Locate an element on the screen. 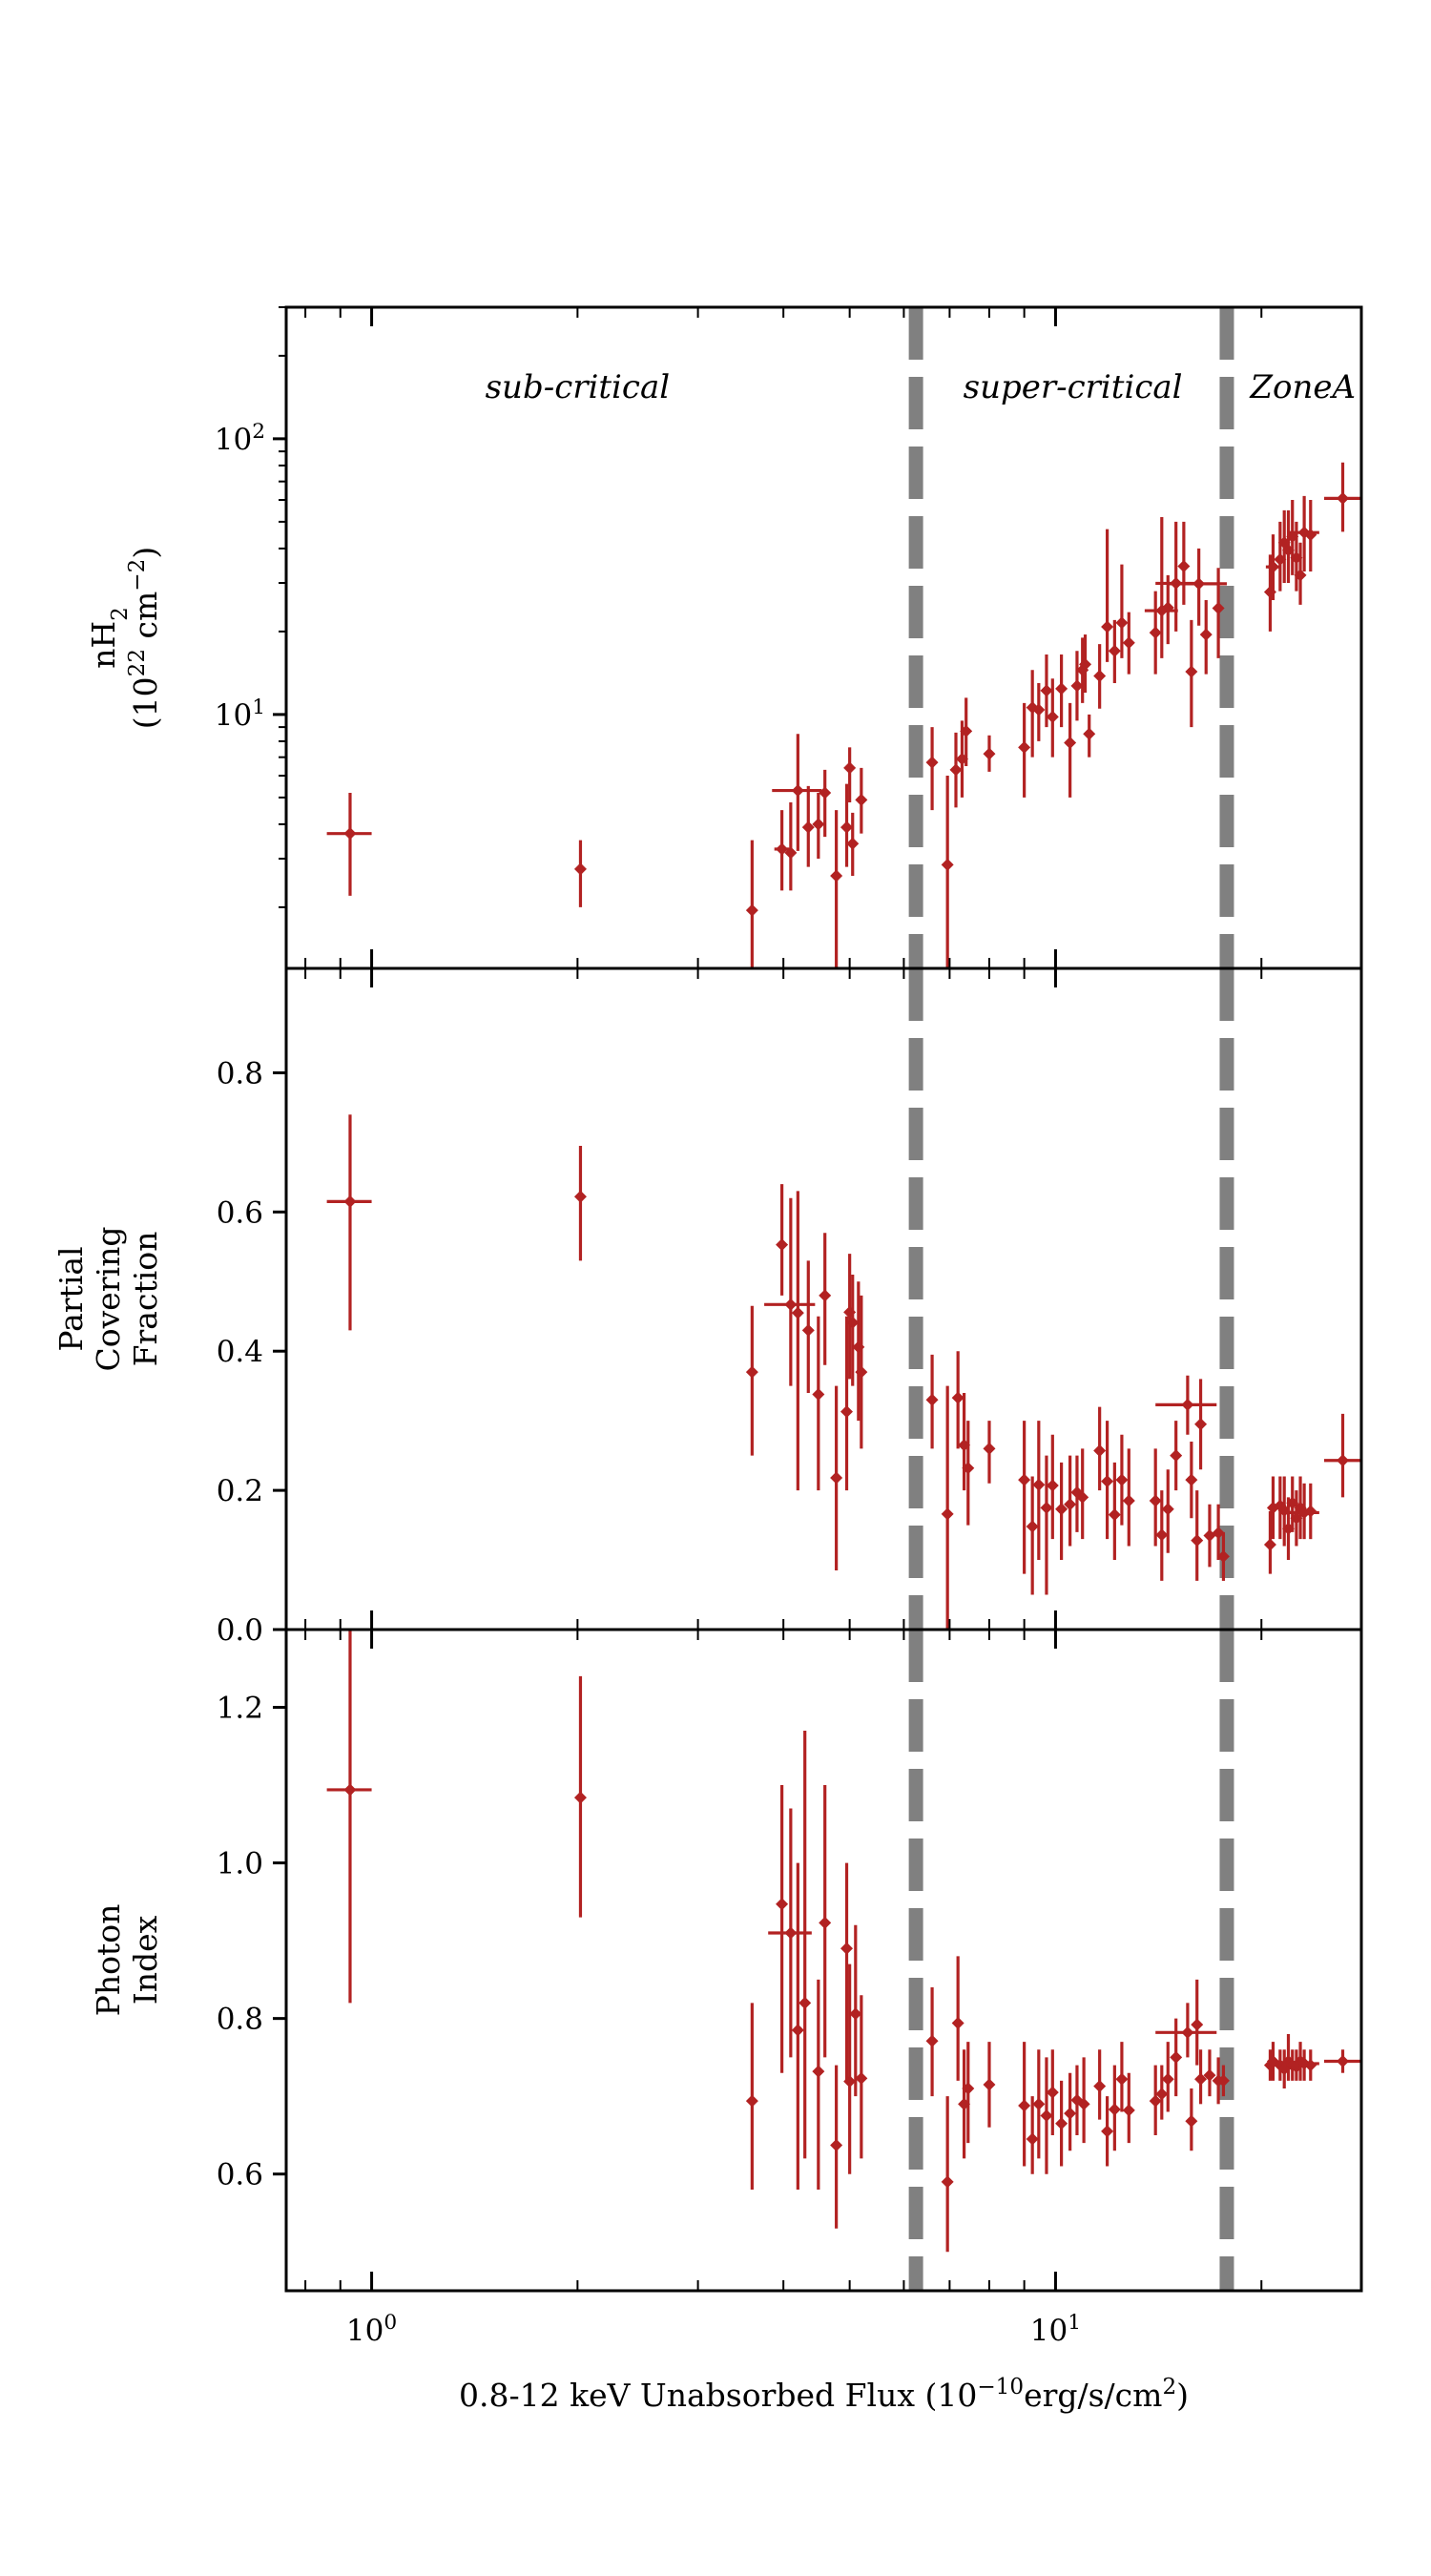  y-tick-label: 0.6 is located at coordinates (240, 1212).